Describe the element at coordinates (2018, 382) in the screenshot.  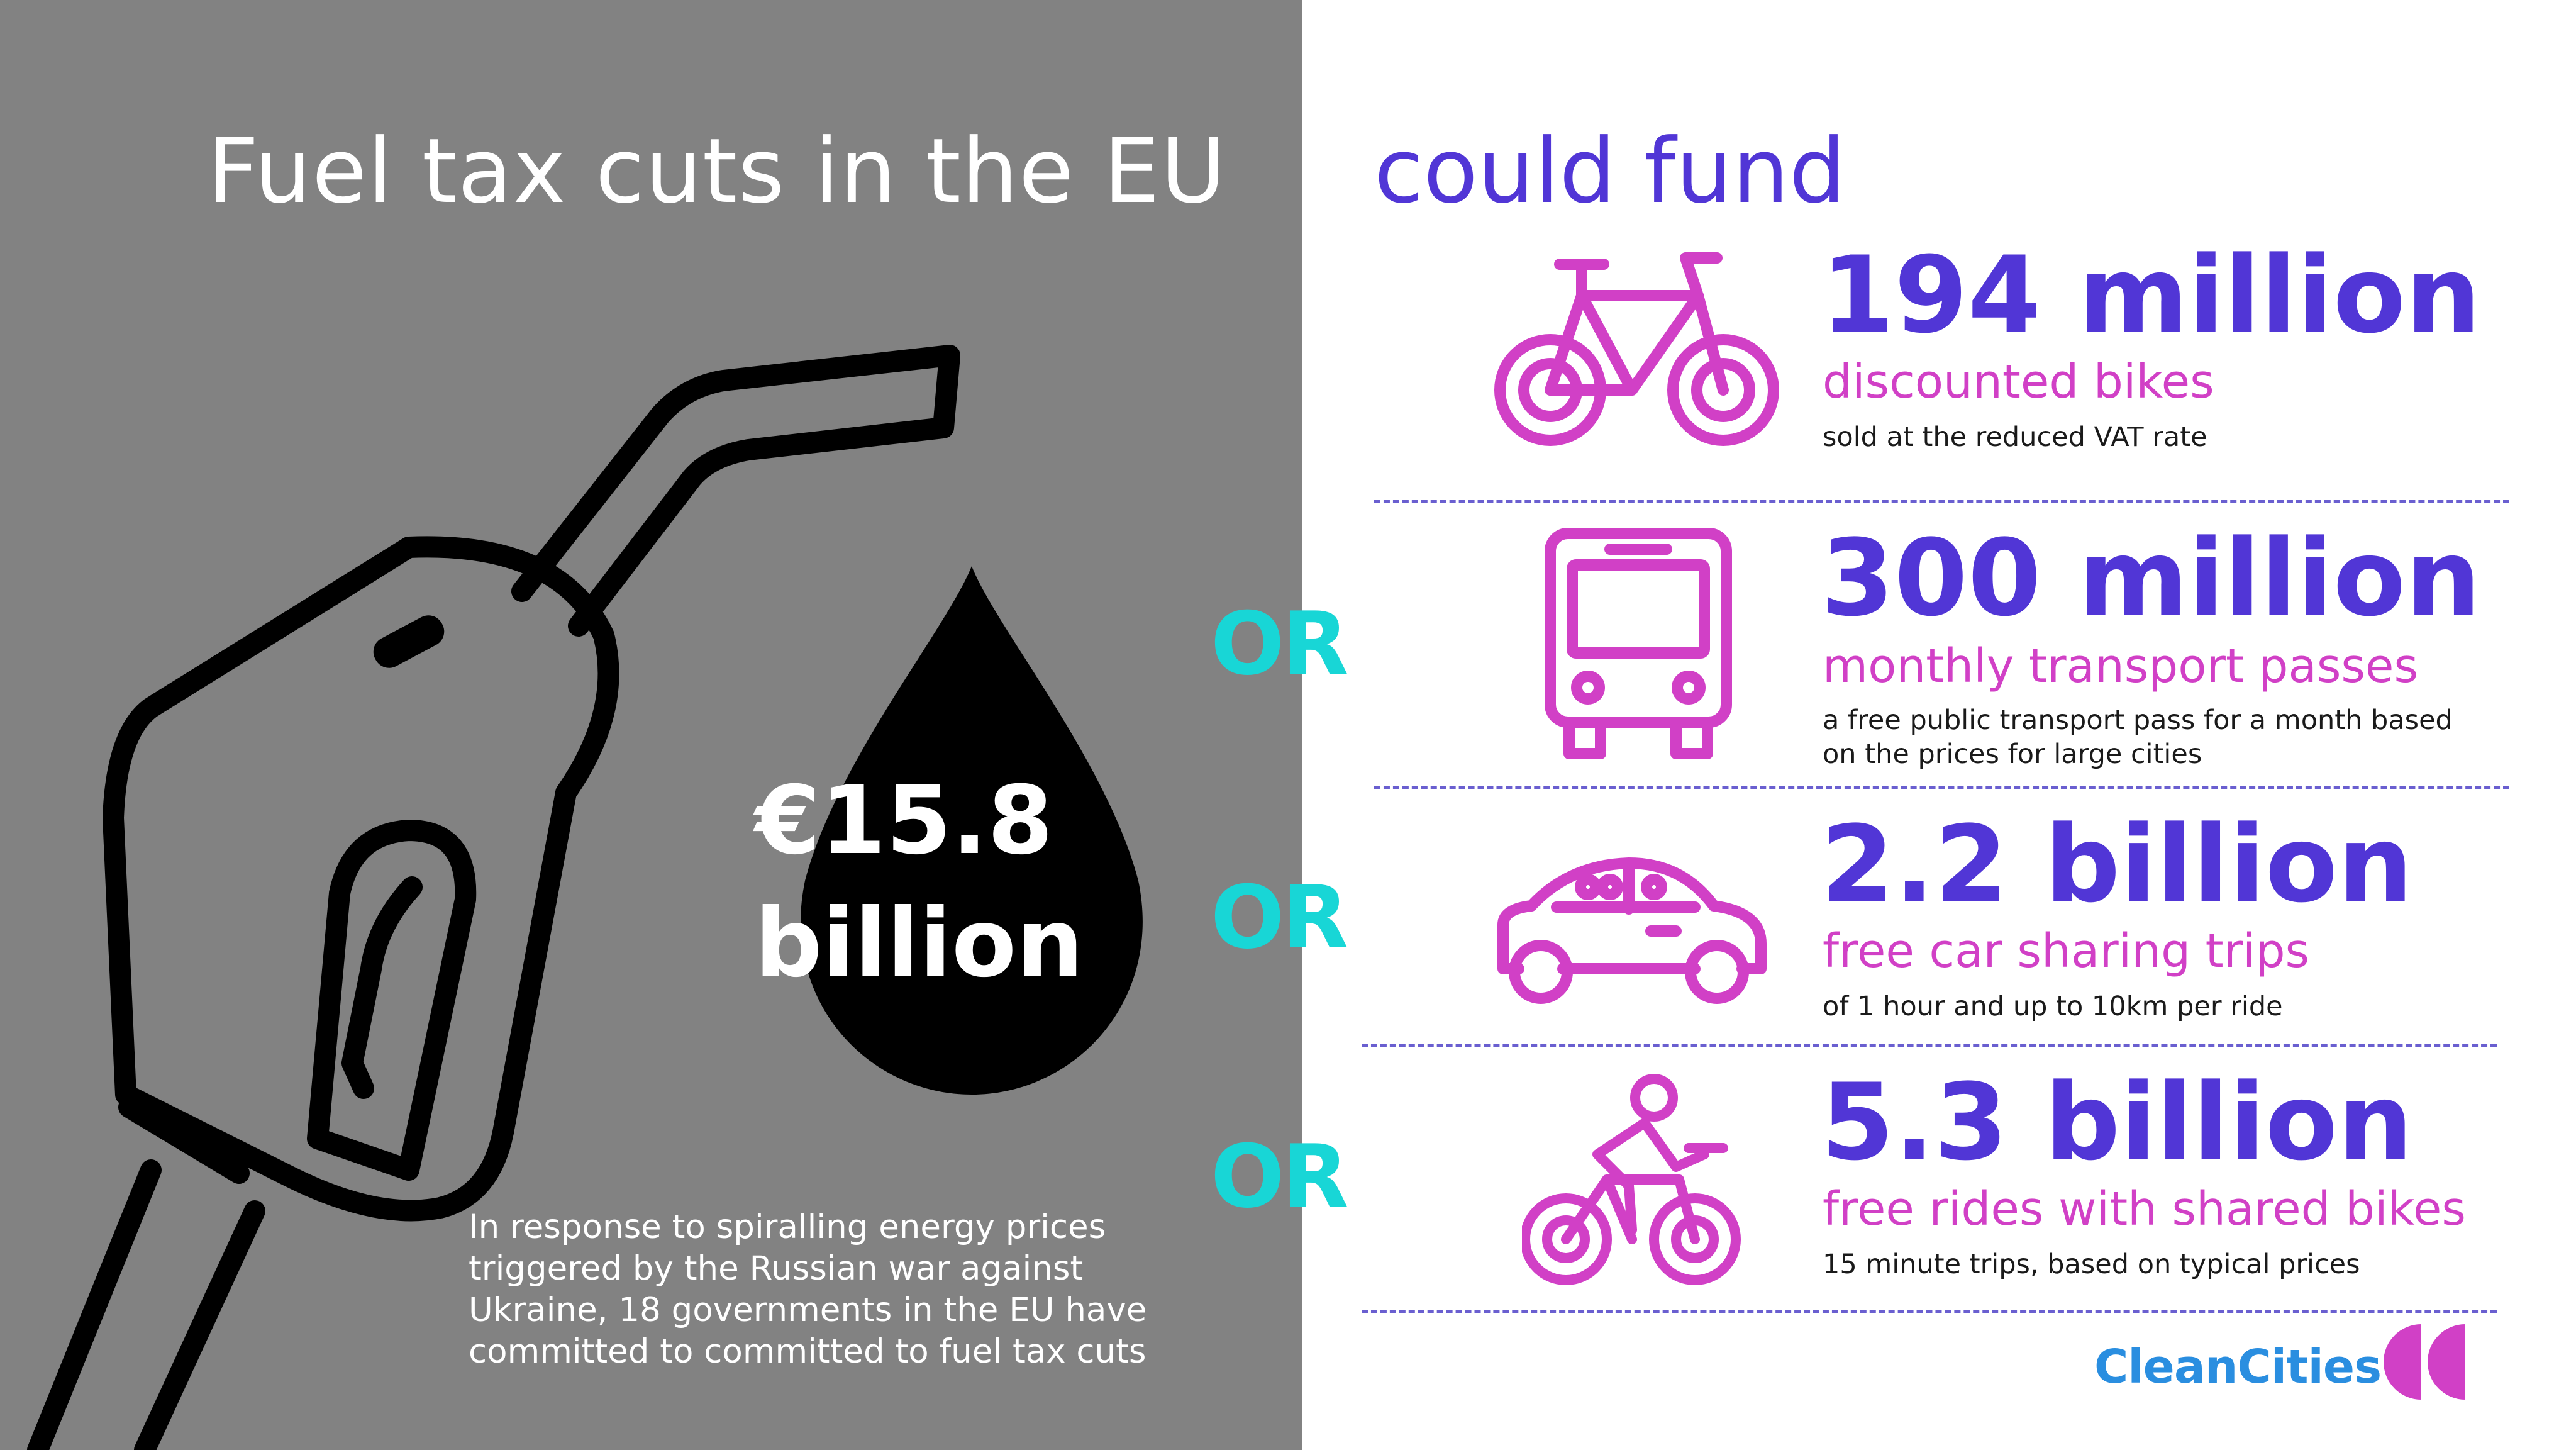
I see `bikes-label: discounted bikes` at that location.